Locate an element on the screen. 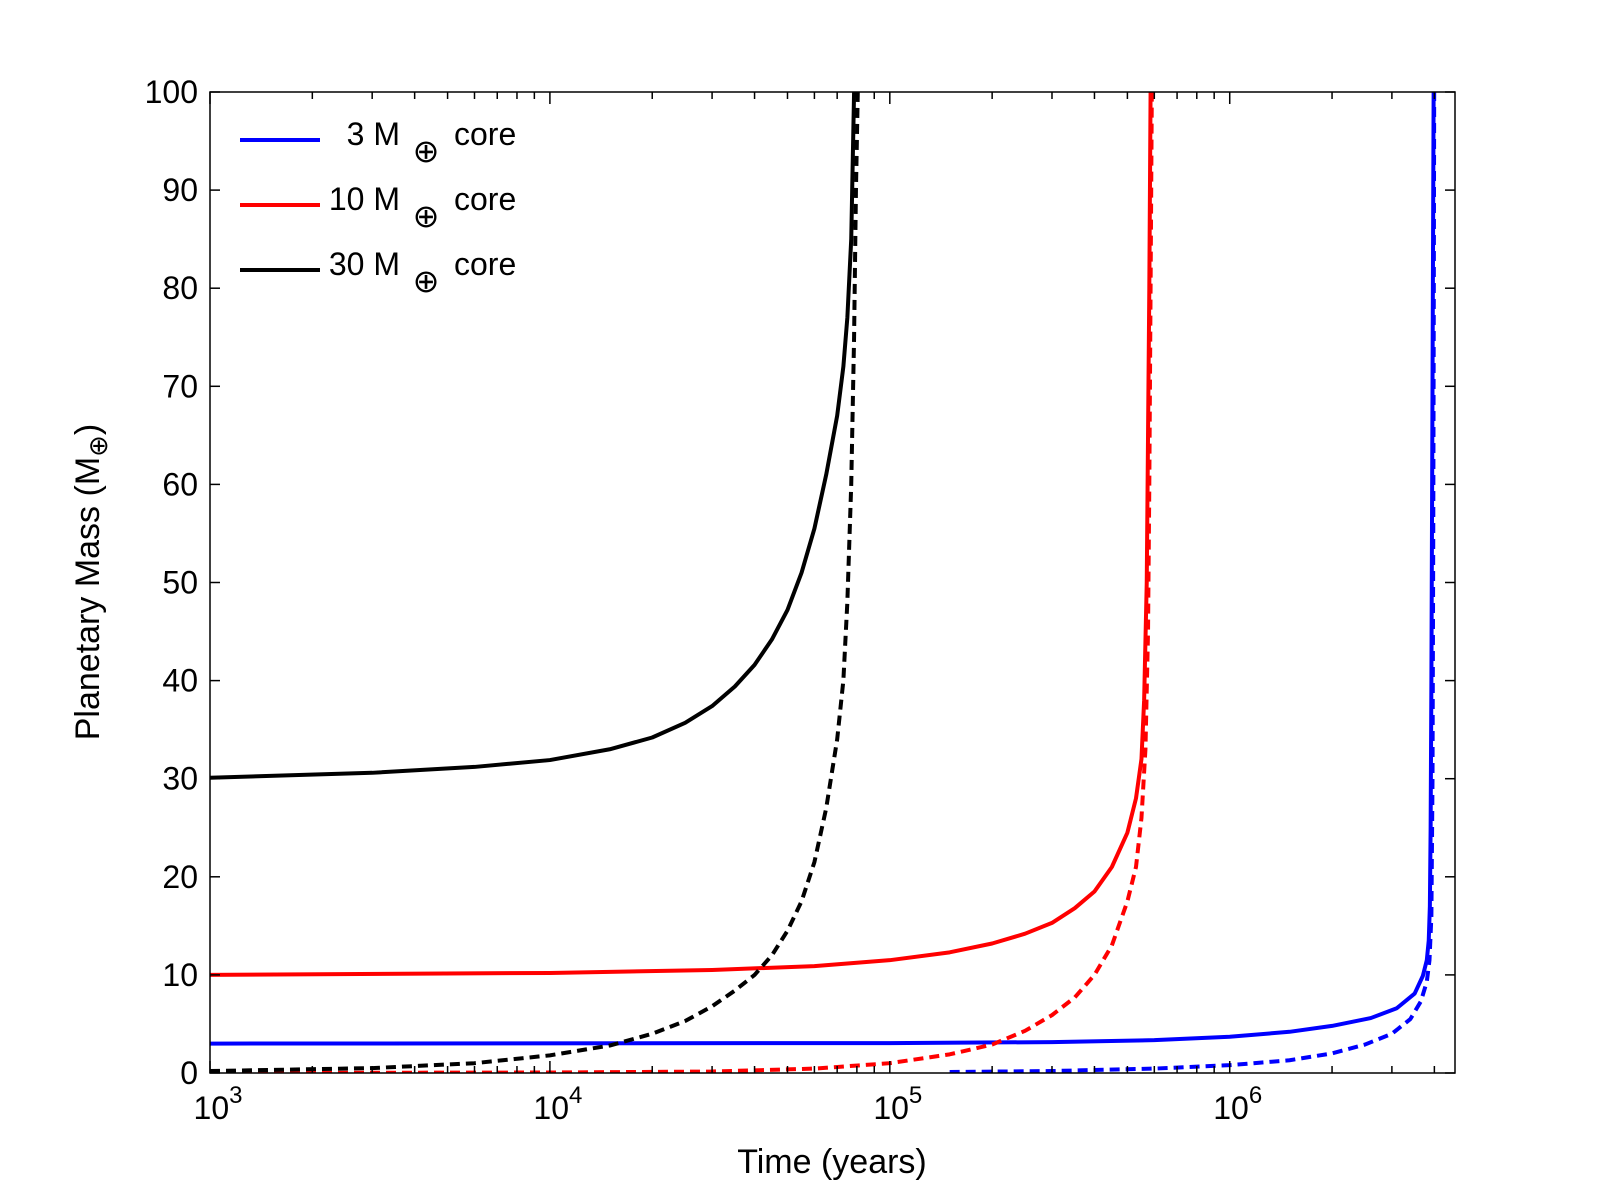  legend-label: 3 M is located at coordinates (373, 134).